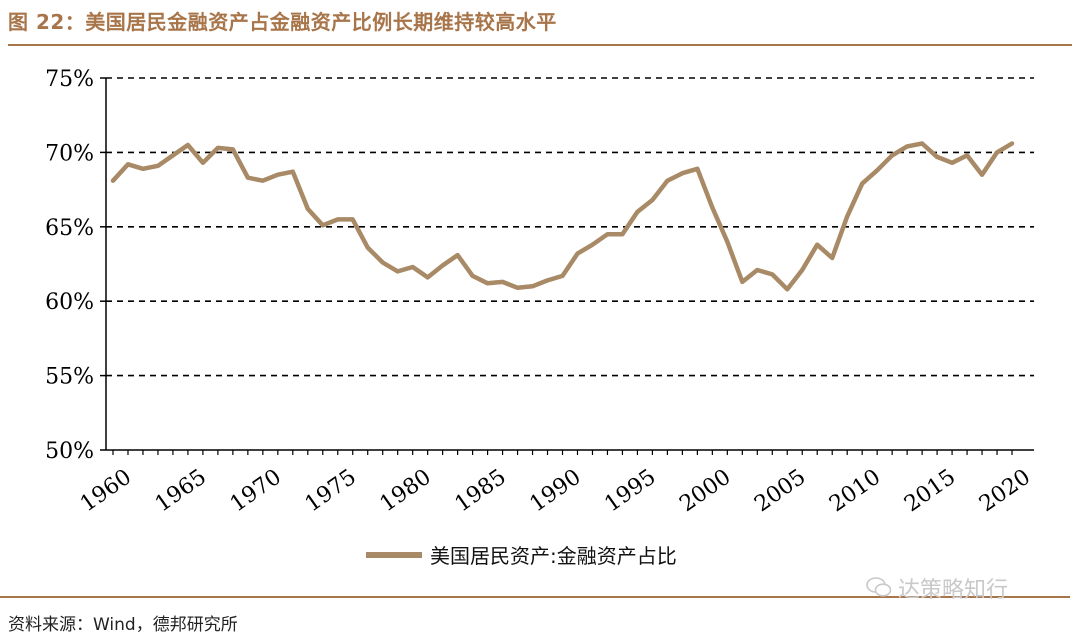  I want to click on x-tick-label: 1965, so click(181, 491).